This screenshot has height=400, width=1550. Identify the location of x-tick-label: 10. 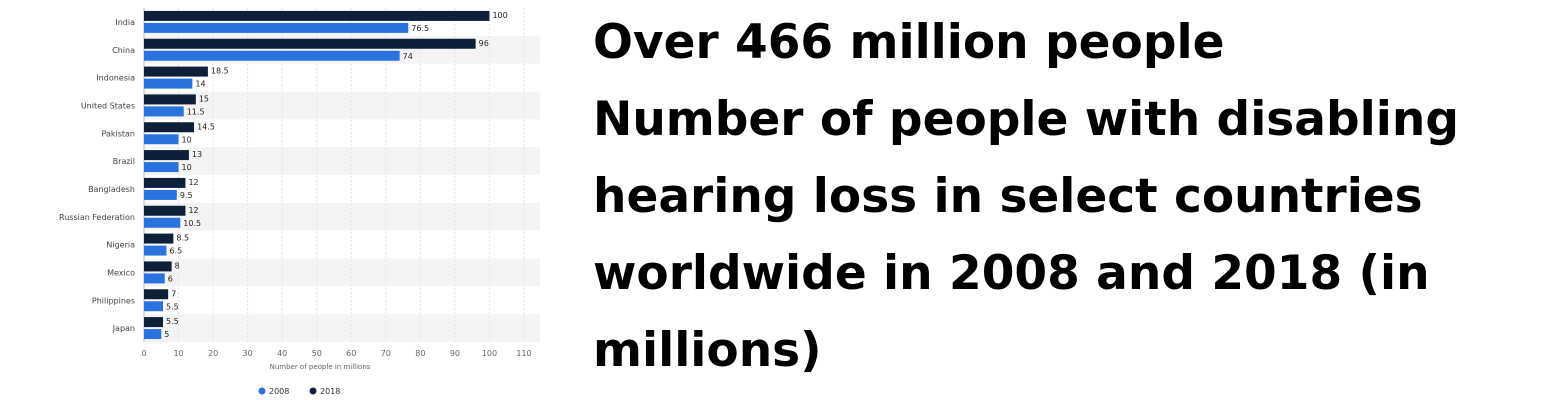
(178, 353).